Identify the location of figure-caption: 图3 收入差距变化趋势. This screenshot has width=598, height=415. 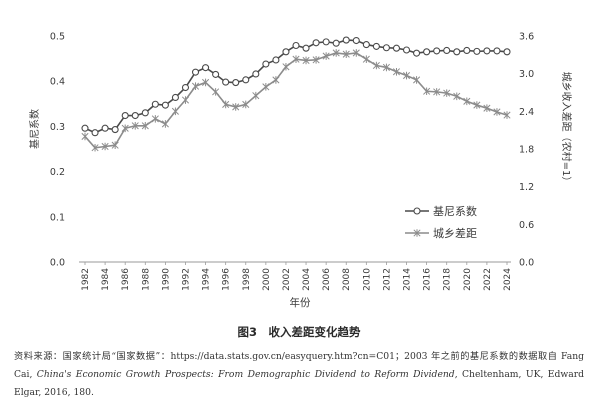
(299, 332).